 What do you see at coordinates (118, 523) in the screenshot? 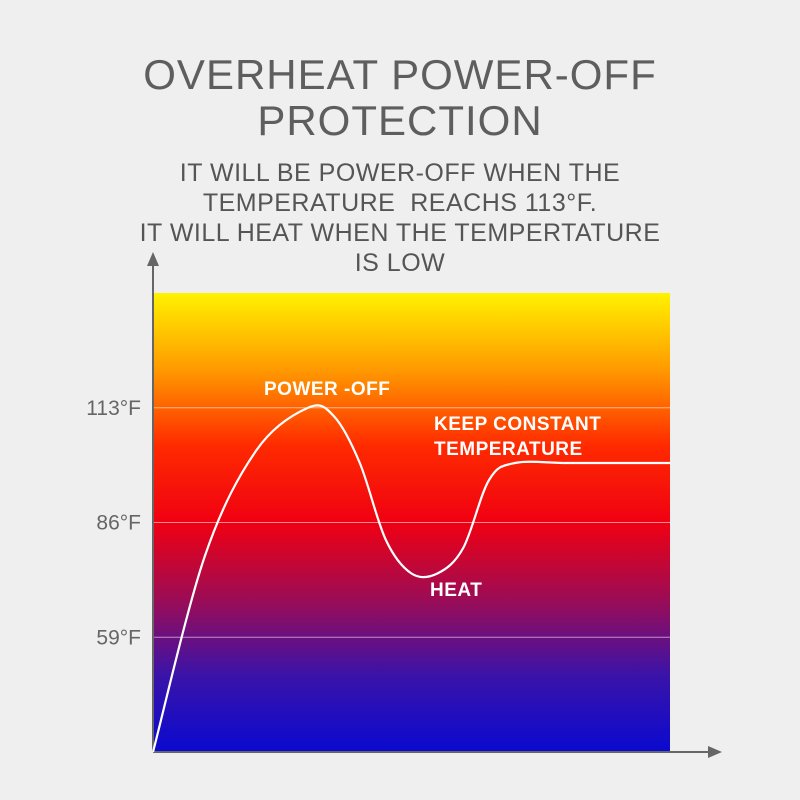
I see `y-tick-label: 86°F` at bounding box center [118, 523].